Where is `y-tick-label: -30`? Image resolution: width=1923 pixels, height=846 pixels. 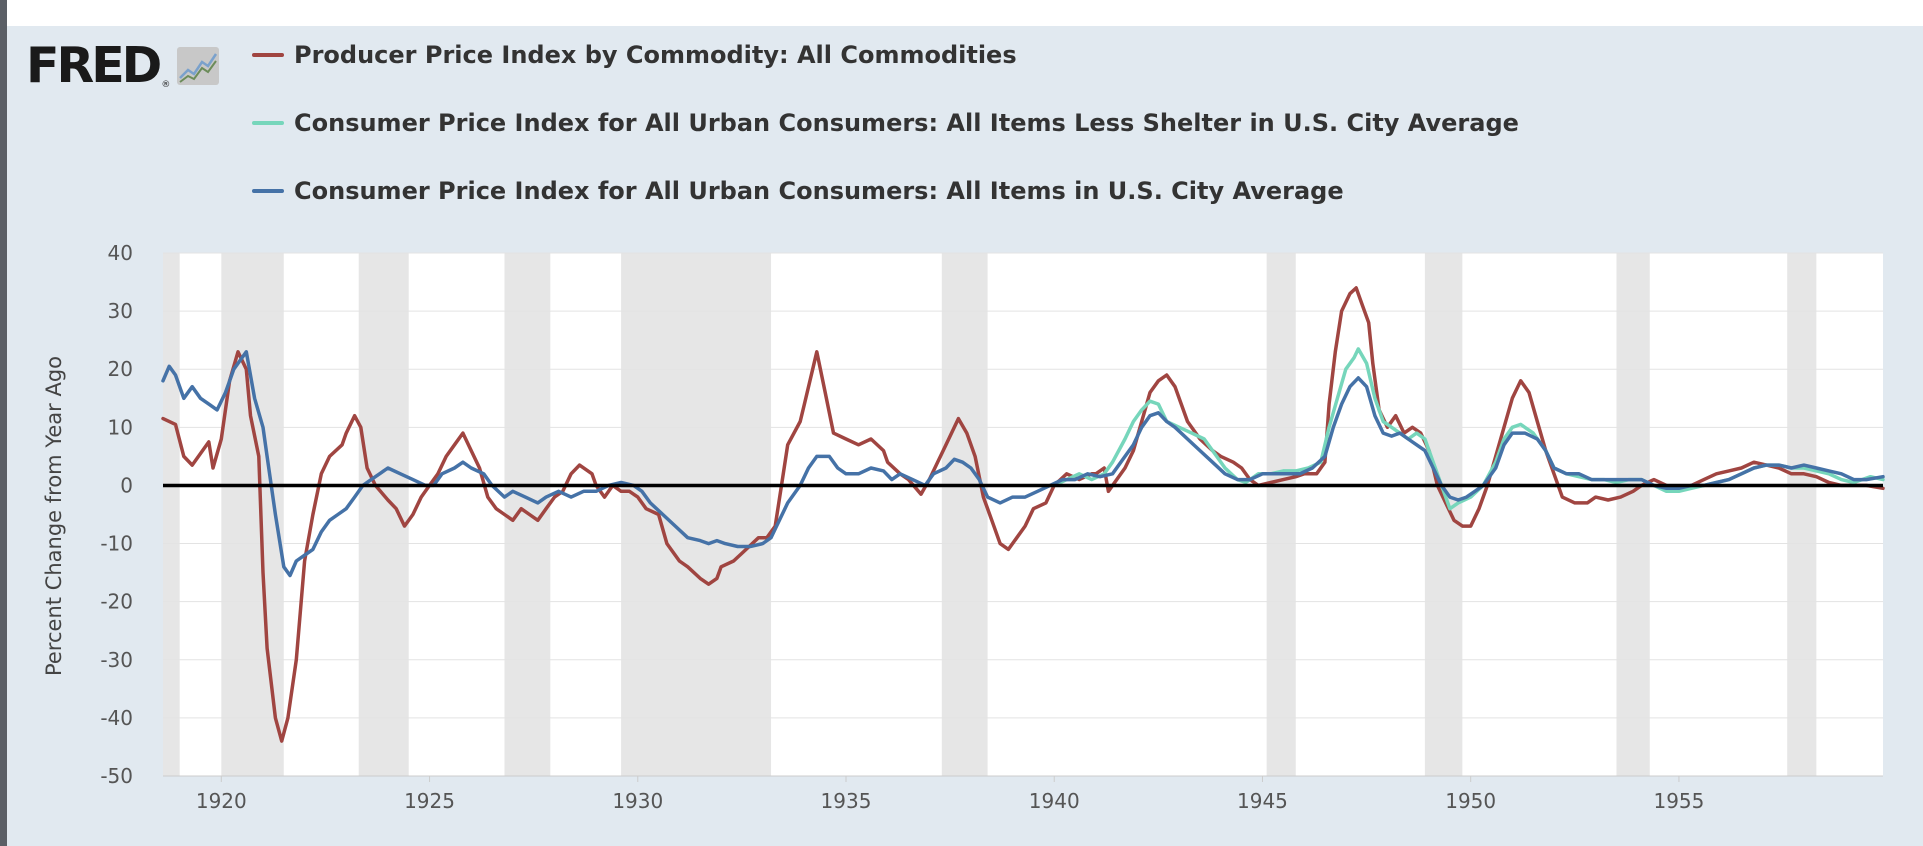
y-tick-label: -30 is located at coordinates (116, 660).